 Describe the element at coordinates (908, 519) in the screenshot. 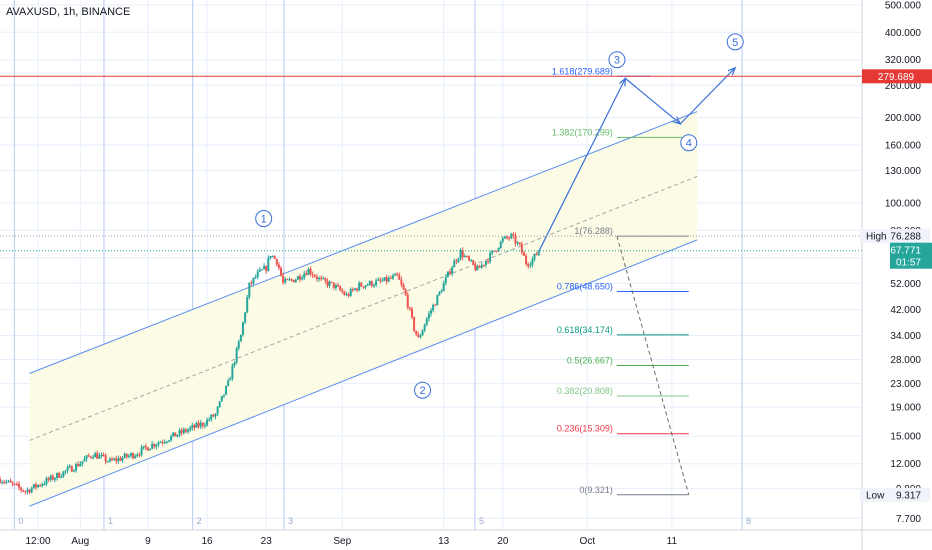

I see `price-tick-label: 7.700` at that location.